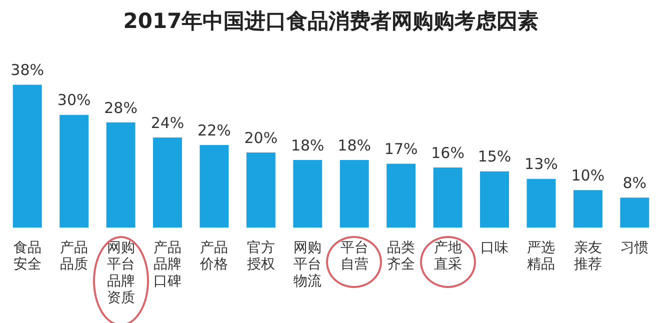 This screenshot has height=323, width=670. I want to click on x-tick-label: 平台自营, so click(354, 256).